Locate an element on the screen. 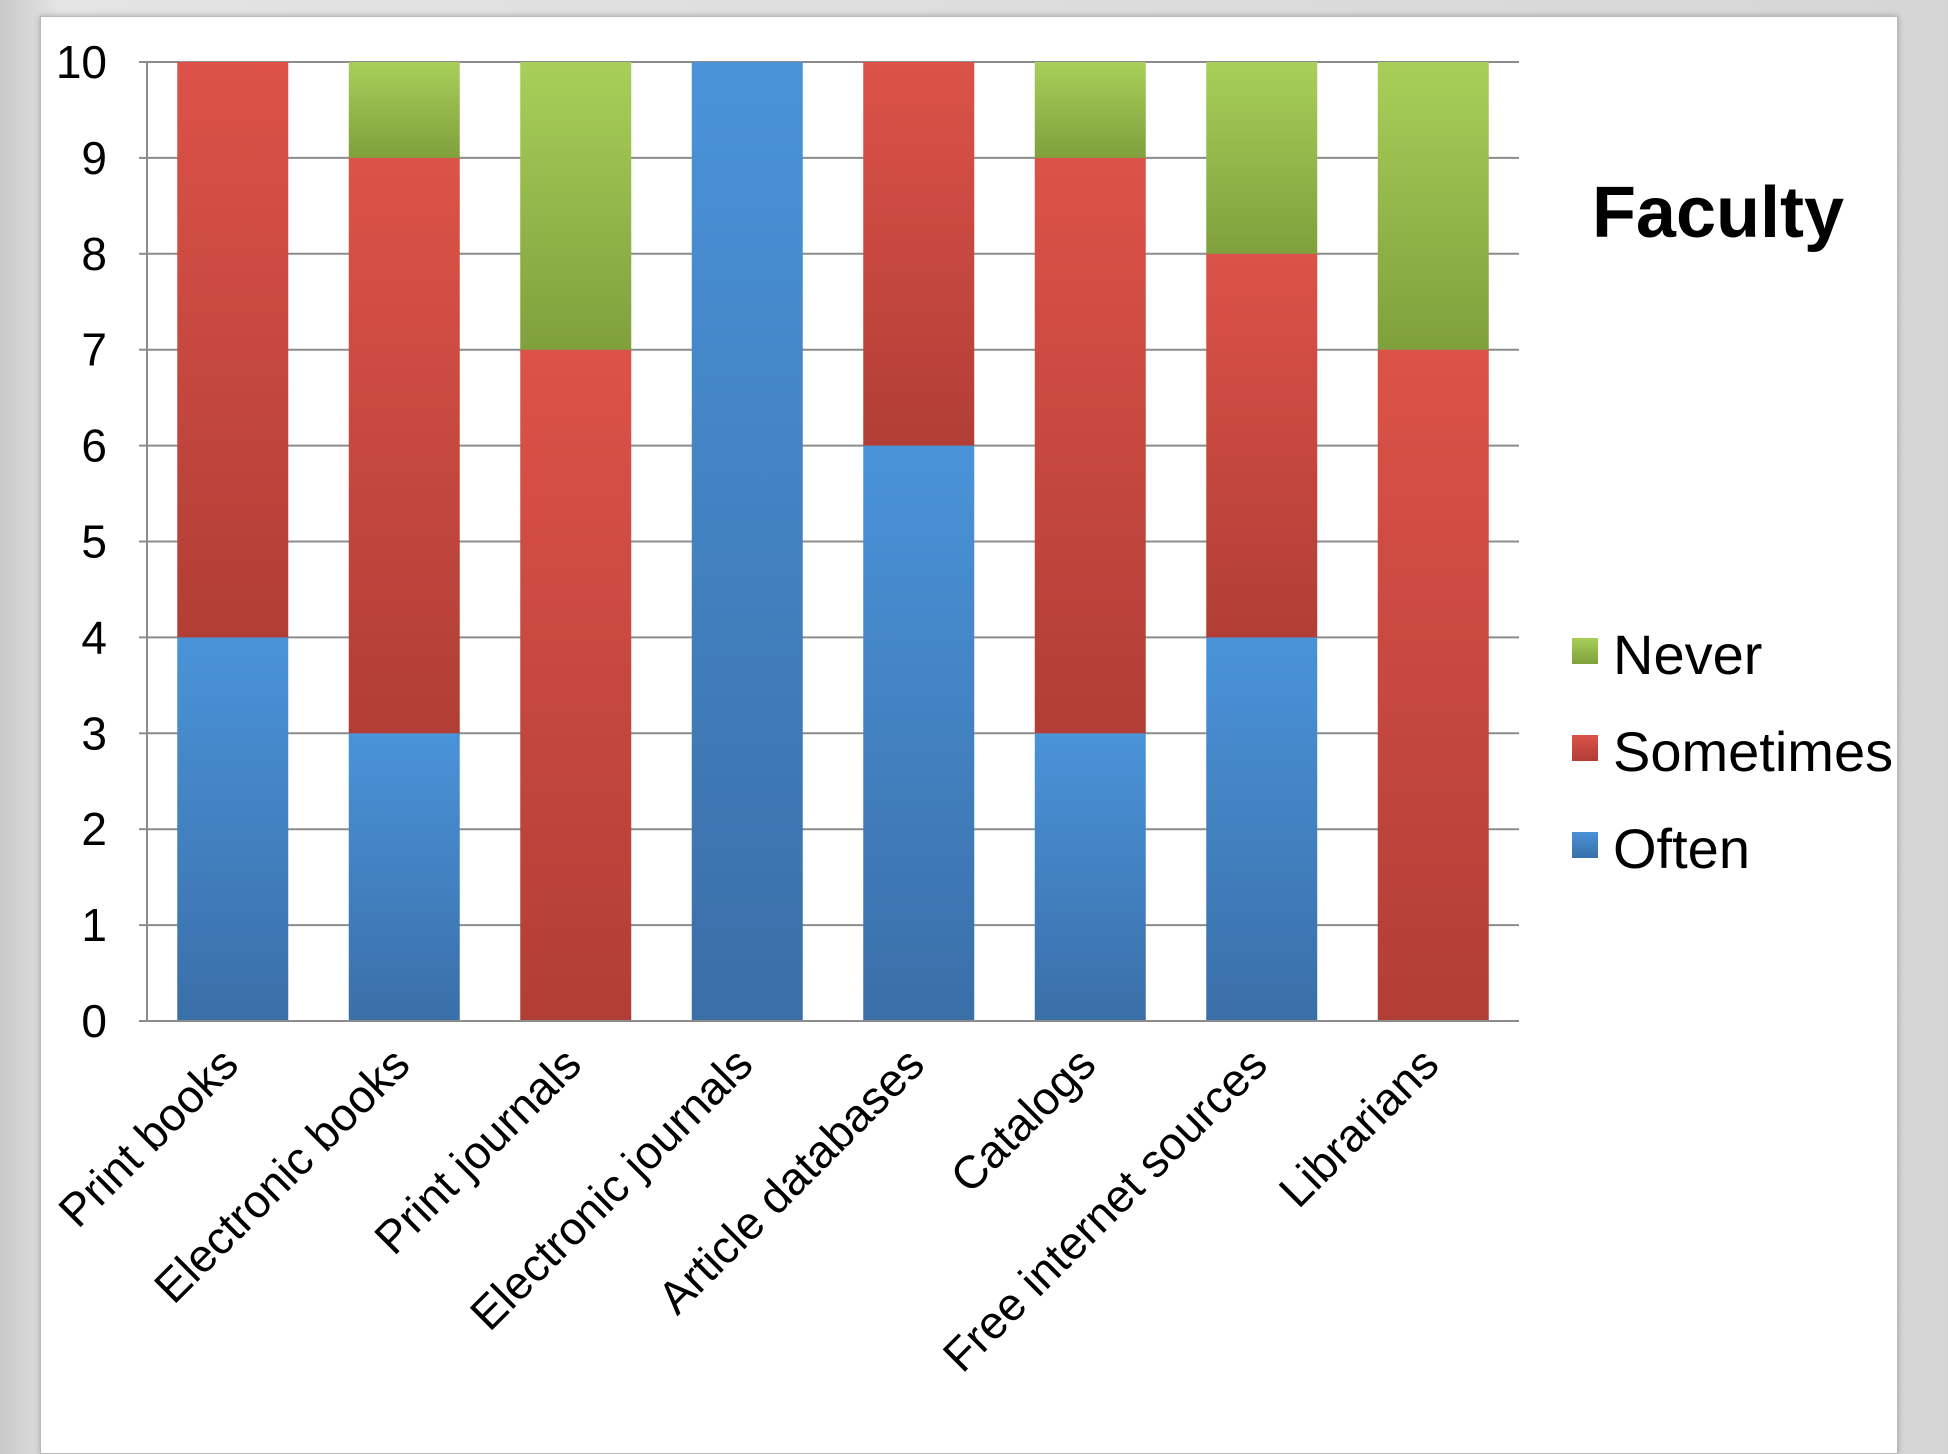  y-tick-label: 2 is located at coordinates (94, 829).